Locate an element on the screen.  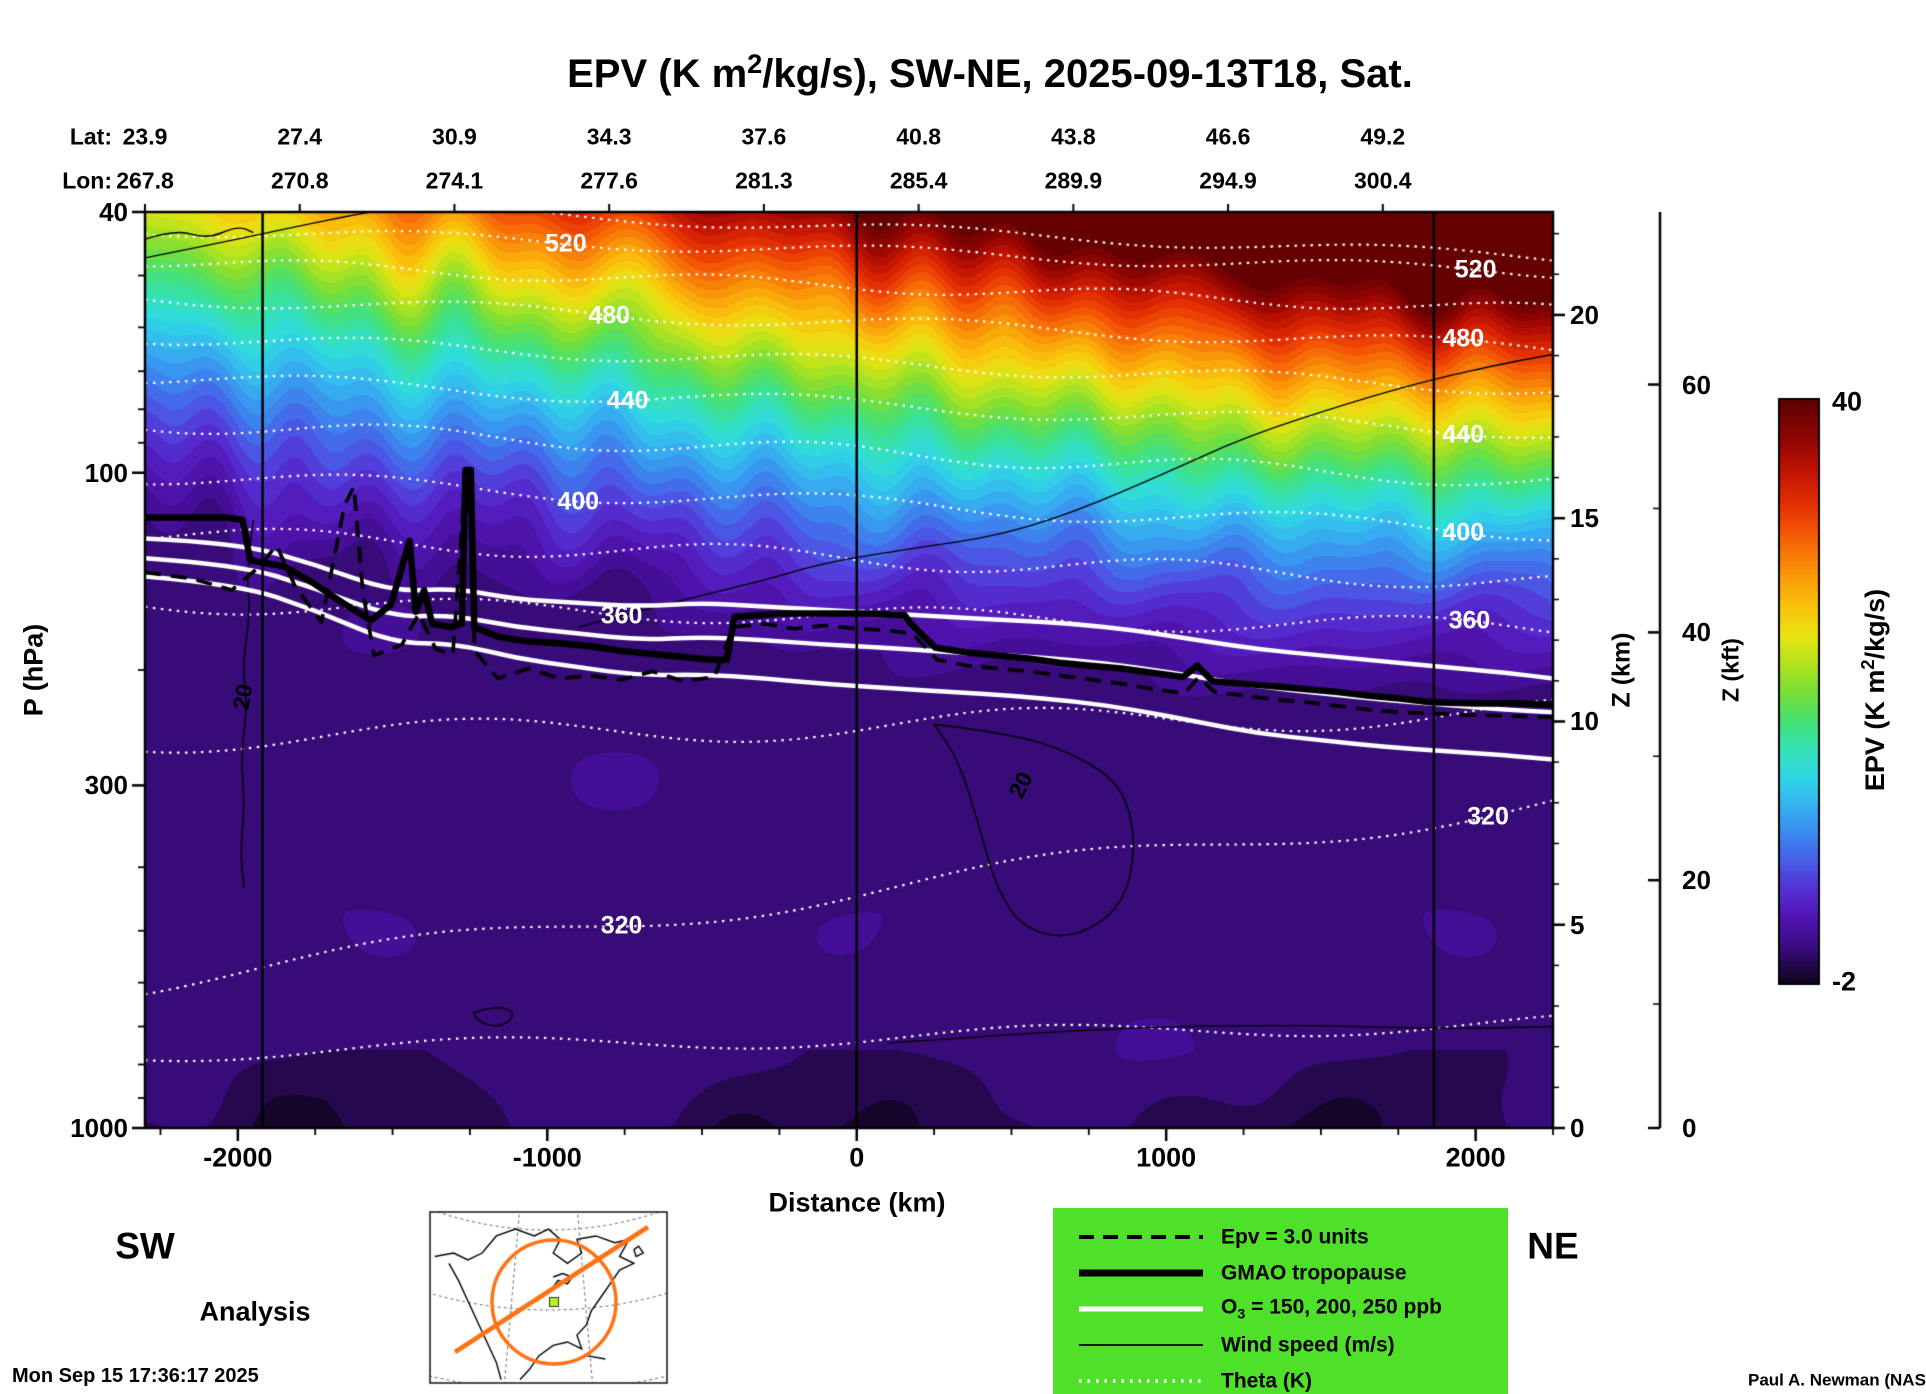
colorbar-title: EPV (K m2/kg/s) is located at coordinates (1873, 690).